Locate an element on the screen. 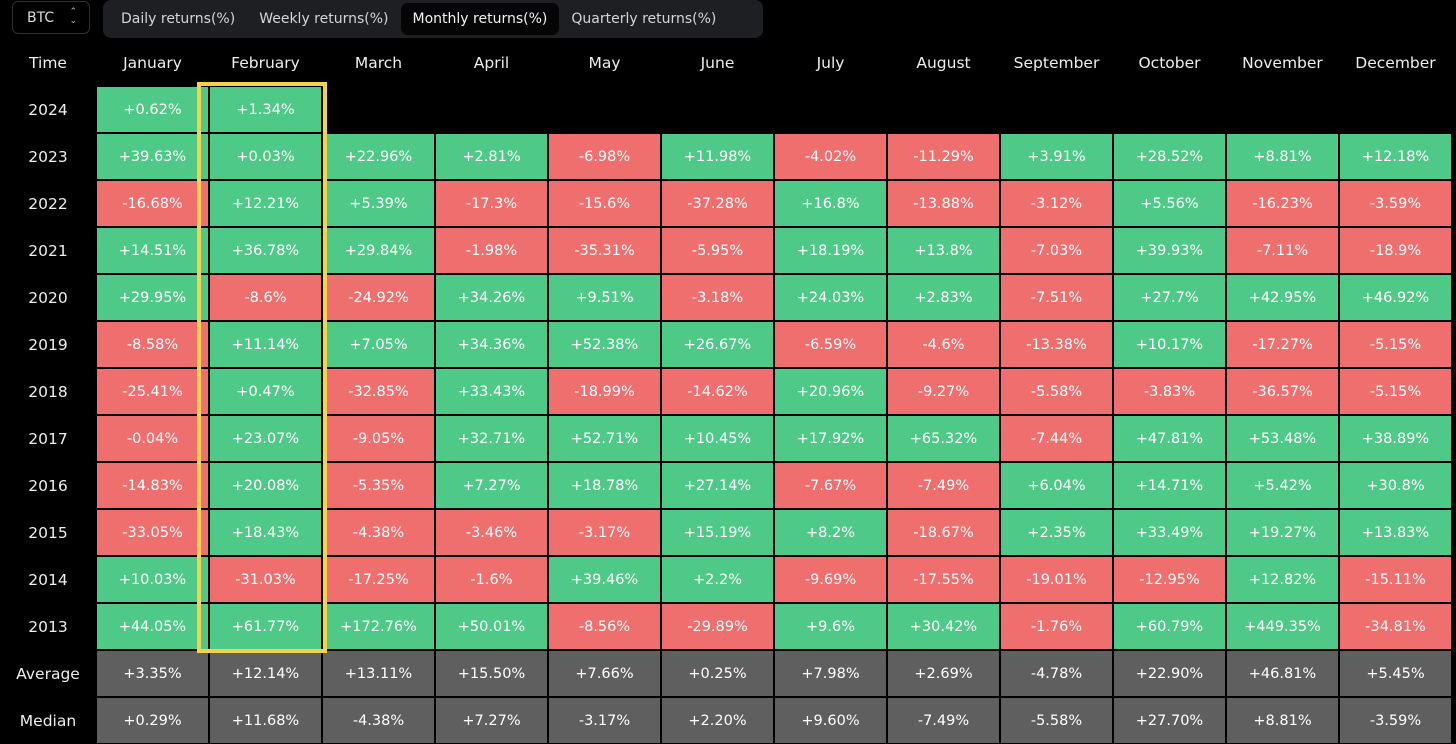  return-cell: +0.47% is located at coordinates (265, 391).